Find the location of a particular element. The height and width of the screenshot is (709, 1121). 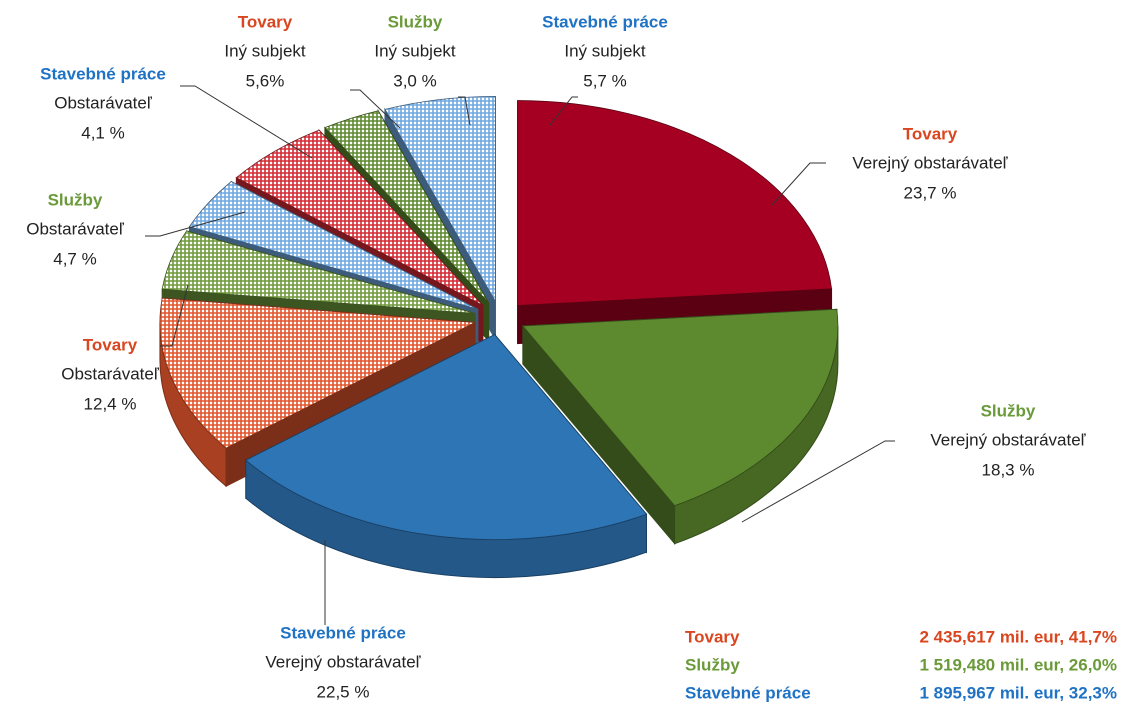

summary-text: 1 519,480 mil. eur, 26,0% is located at coordinates (1018, 664).